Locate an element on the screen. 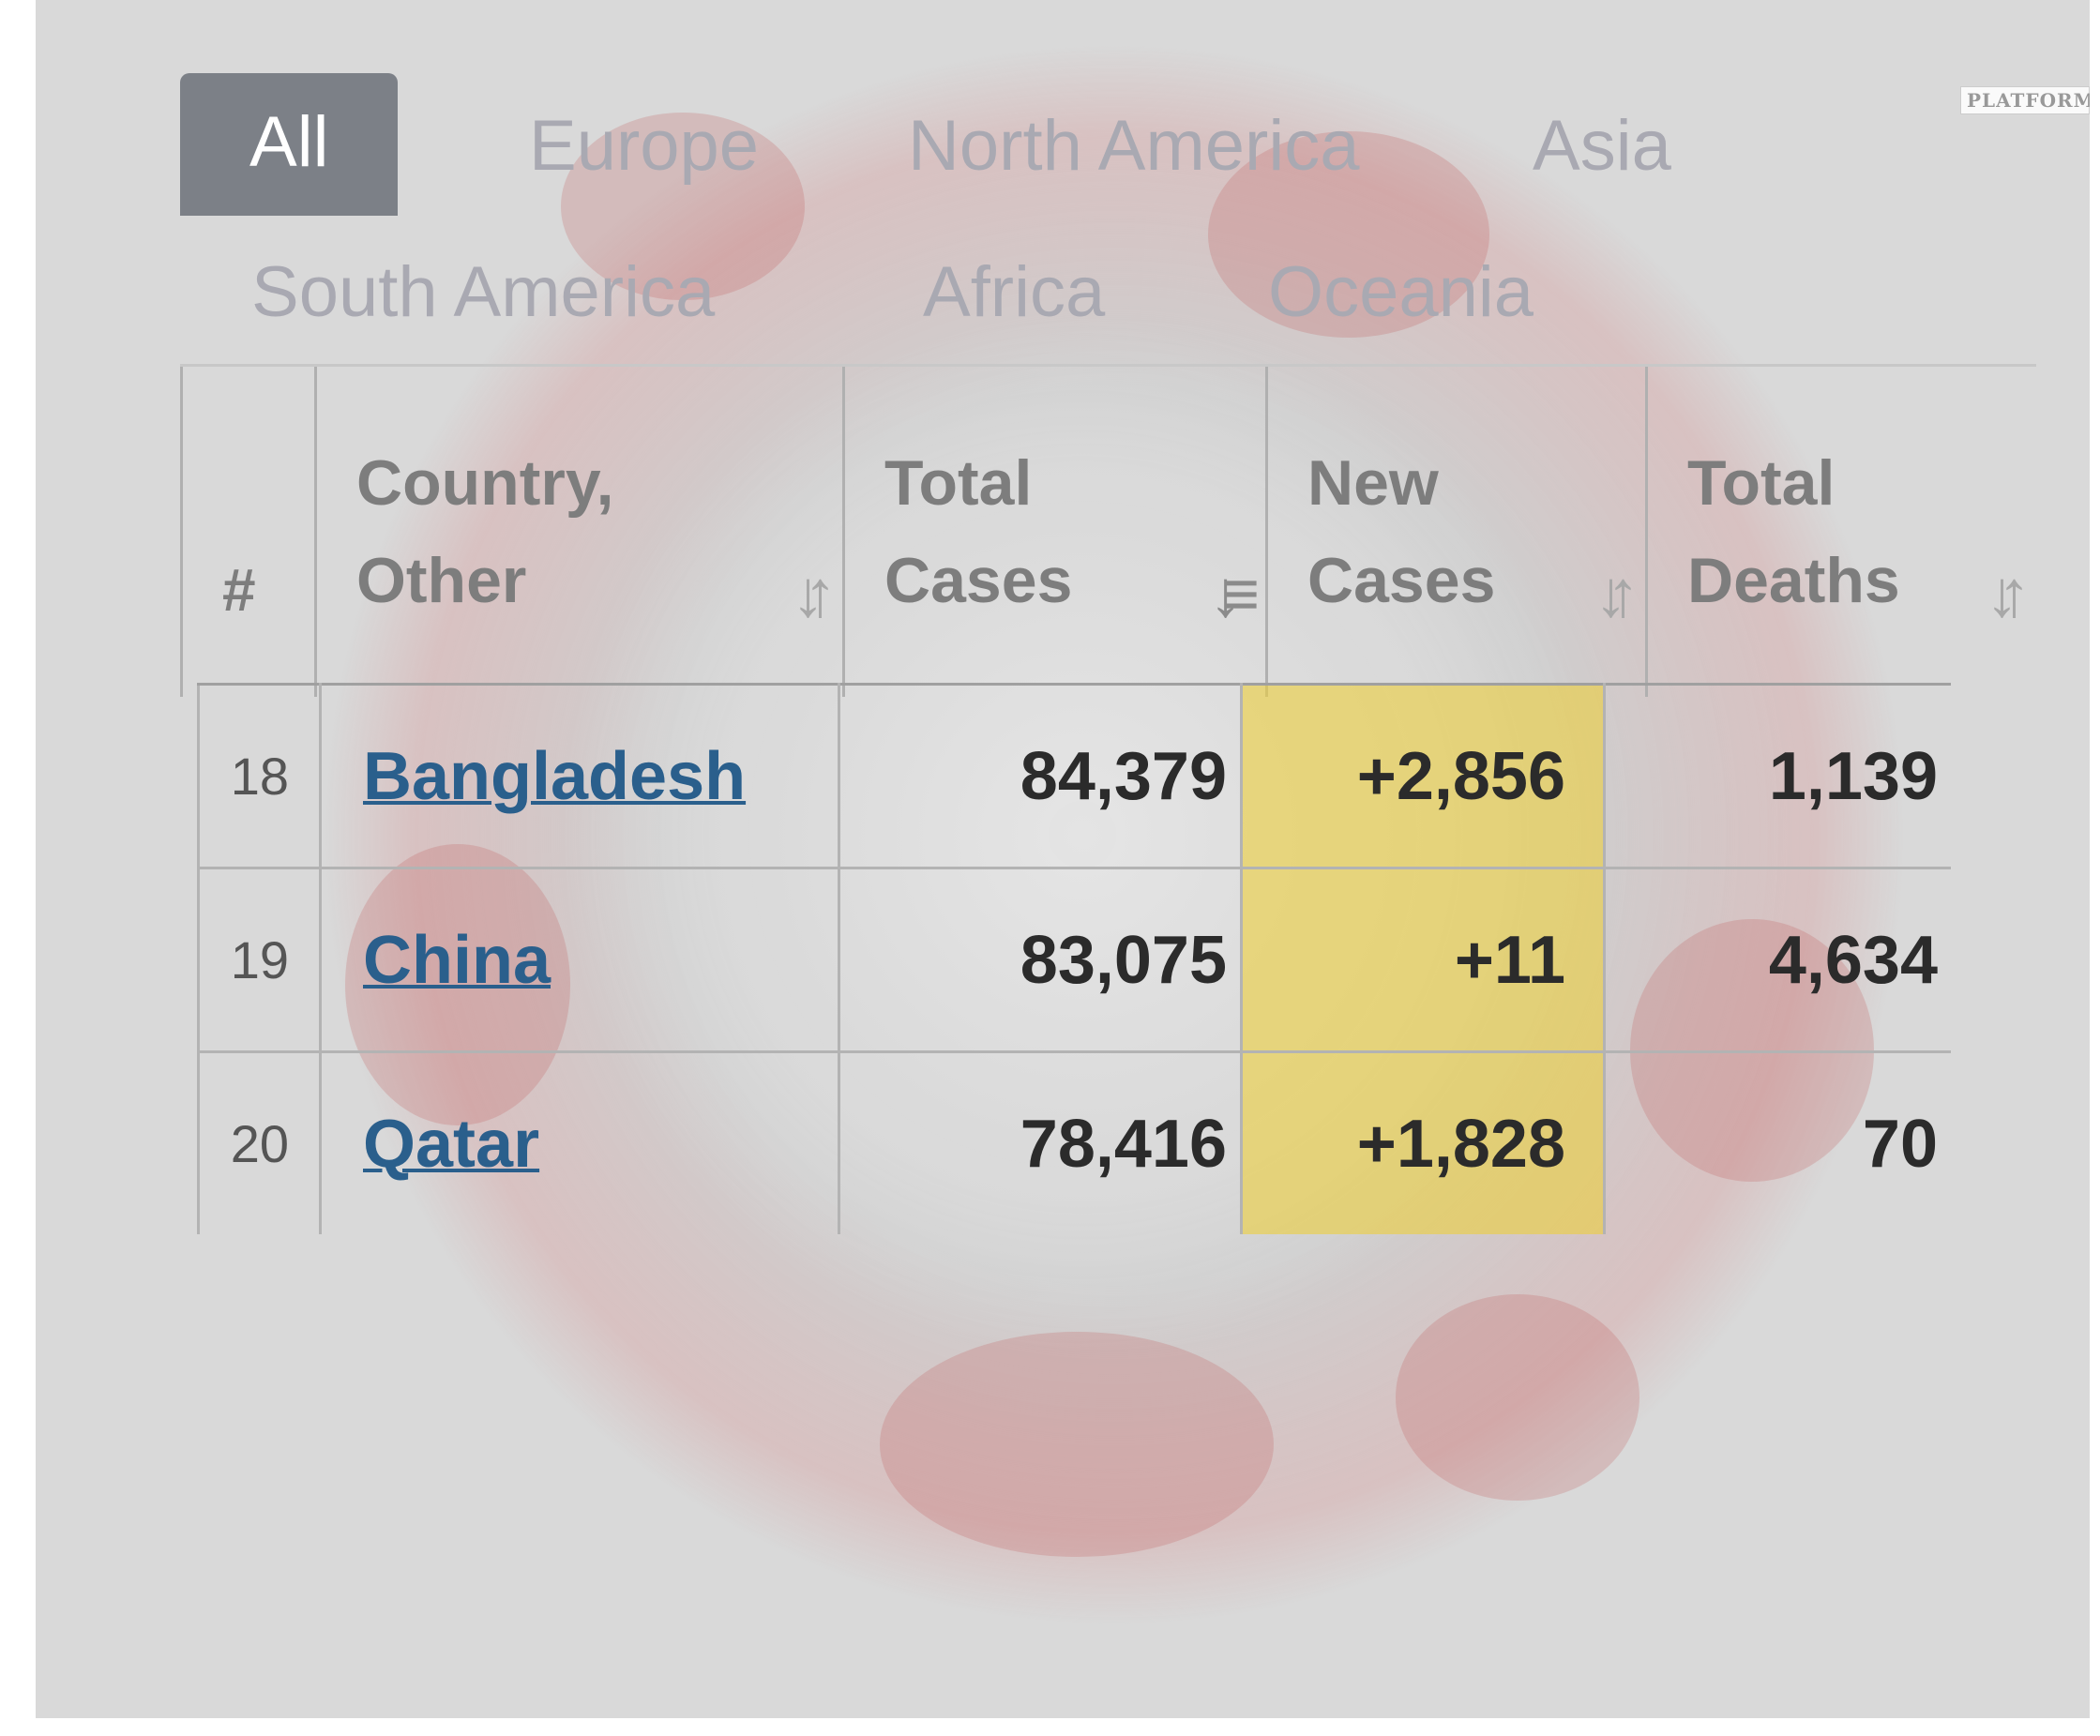  tab-north-america: North America is located at coordinates (1134, 146).